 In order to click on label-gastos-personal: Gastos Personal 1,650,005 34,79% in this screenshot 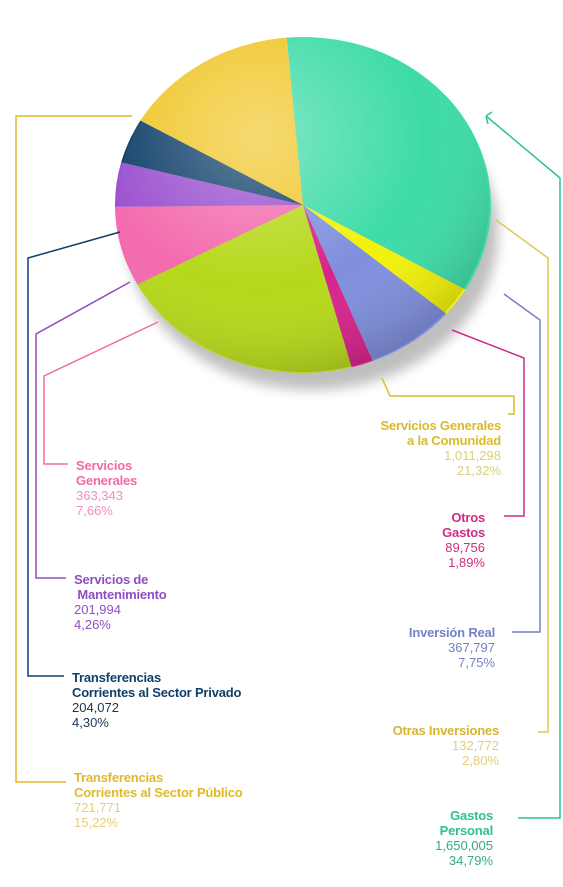, I will do `click(464, 838)`.